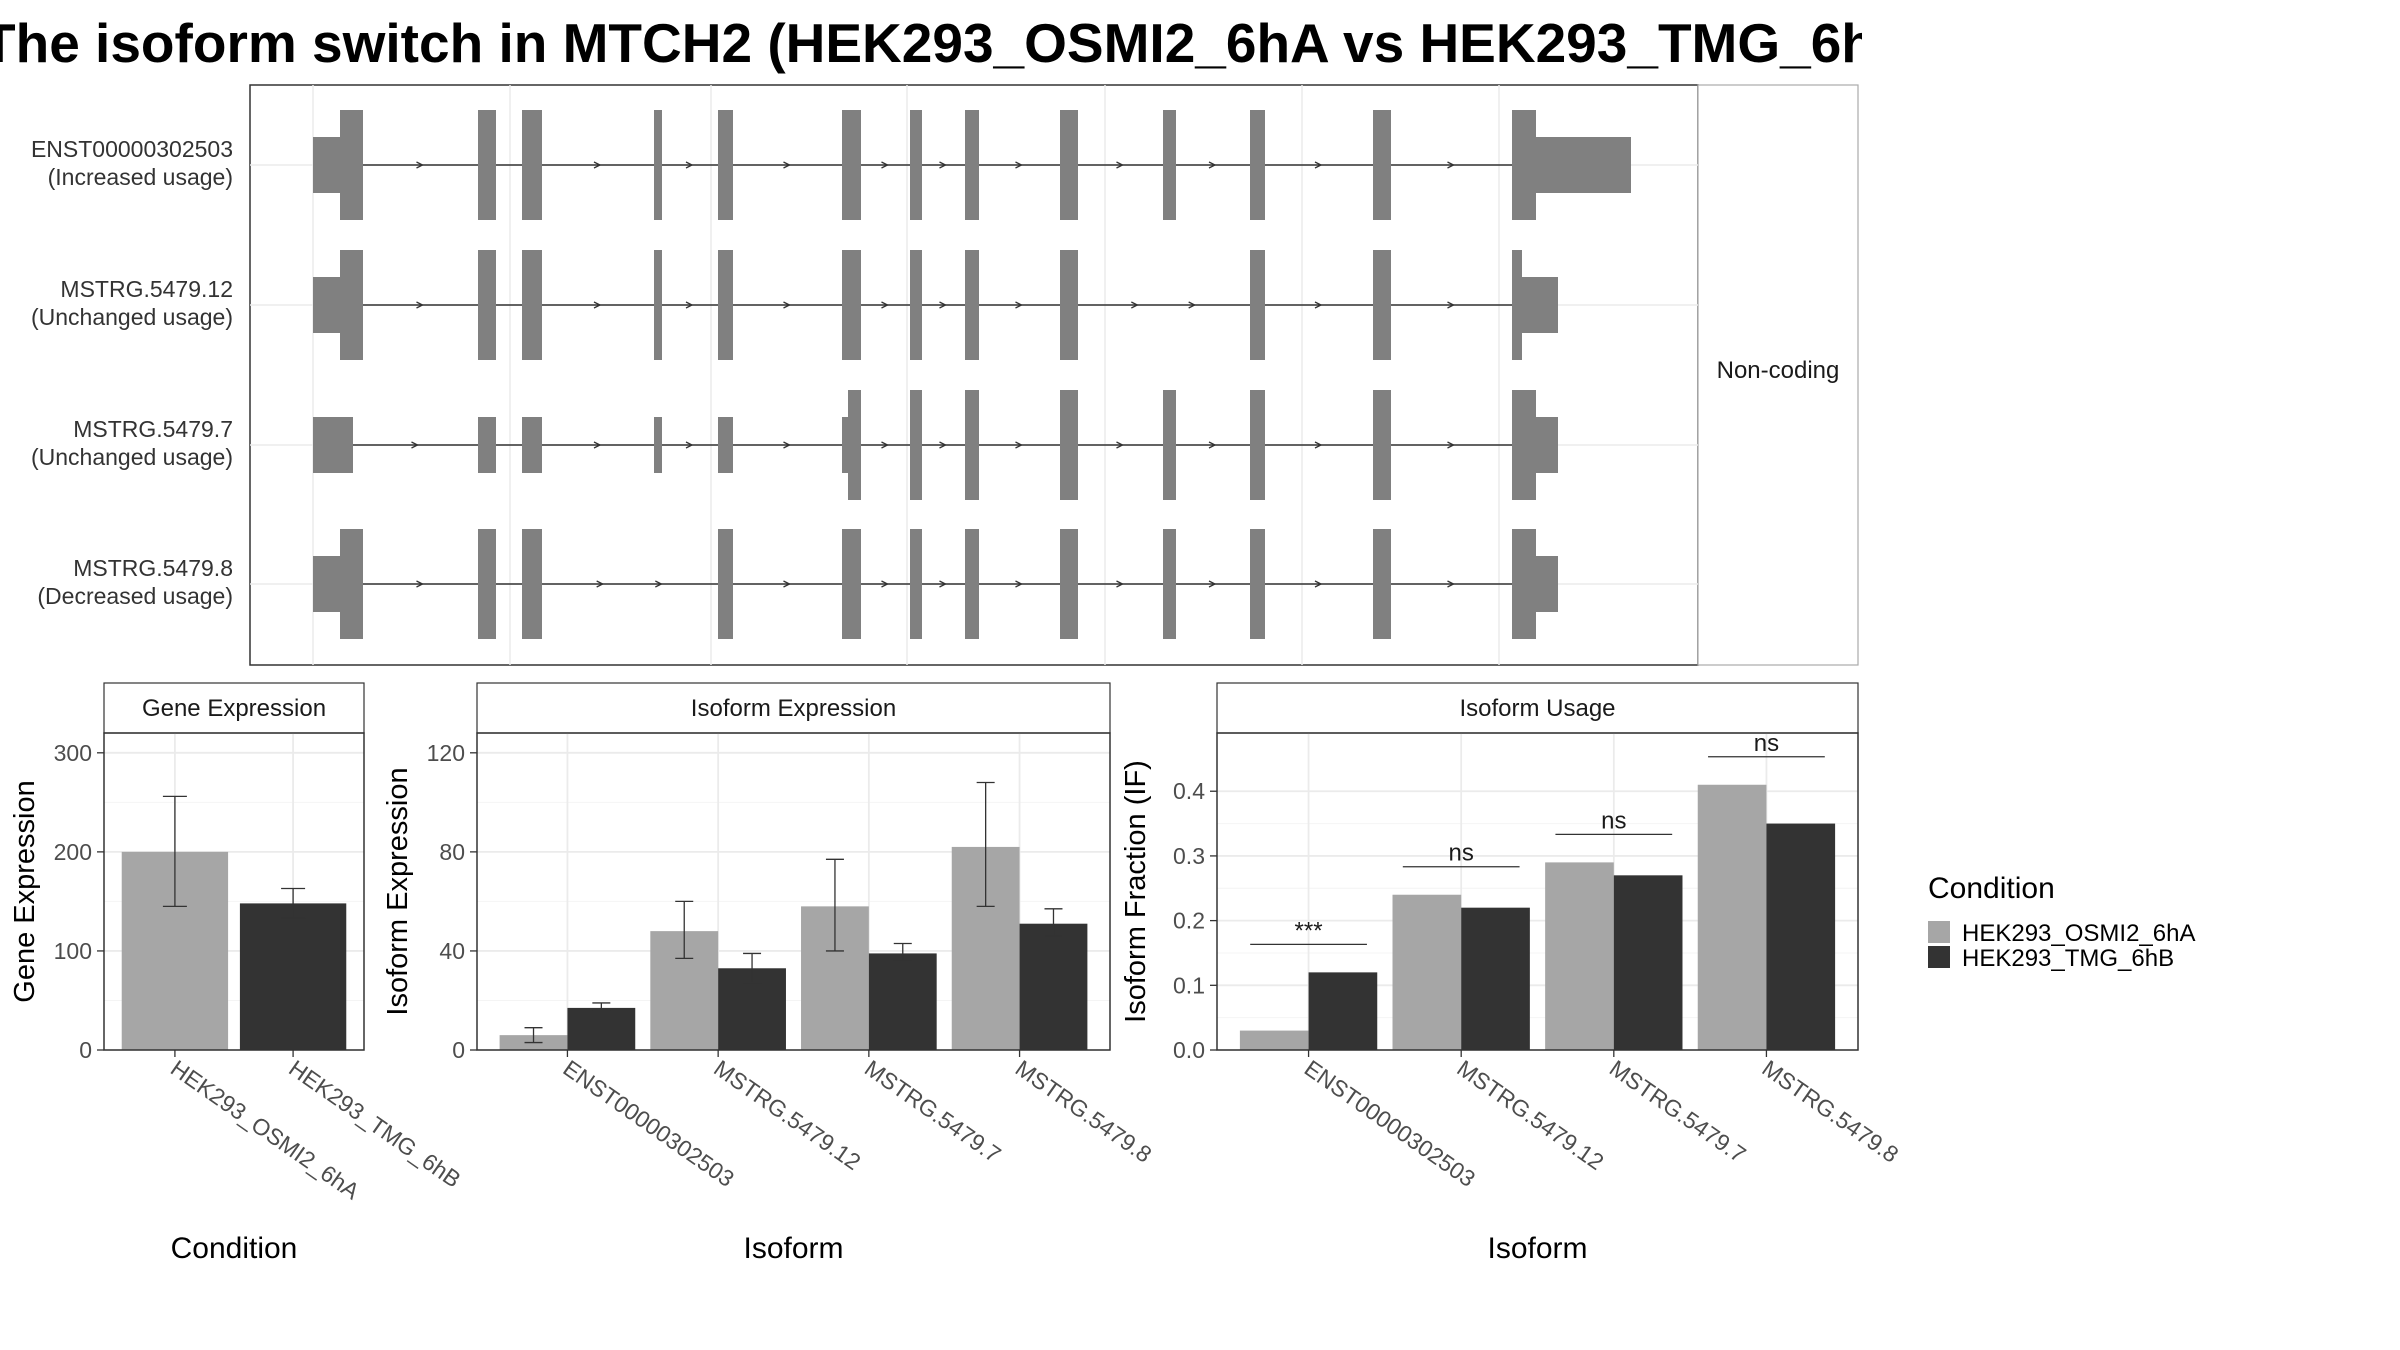 This screenshot has height=1350, width=2400. I want to click on transcript-row: MSTRG.5479.7(Unchanged usage), so click(794, 445).